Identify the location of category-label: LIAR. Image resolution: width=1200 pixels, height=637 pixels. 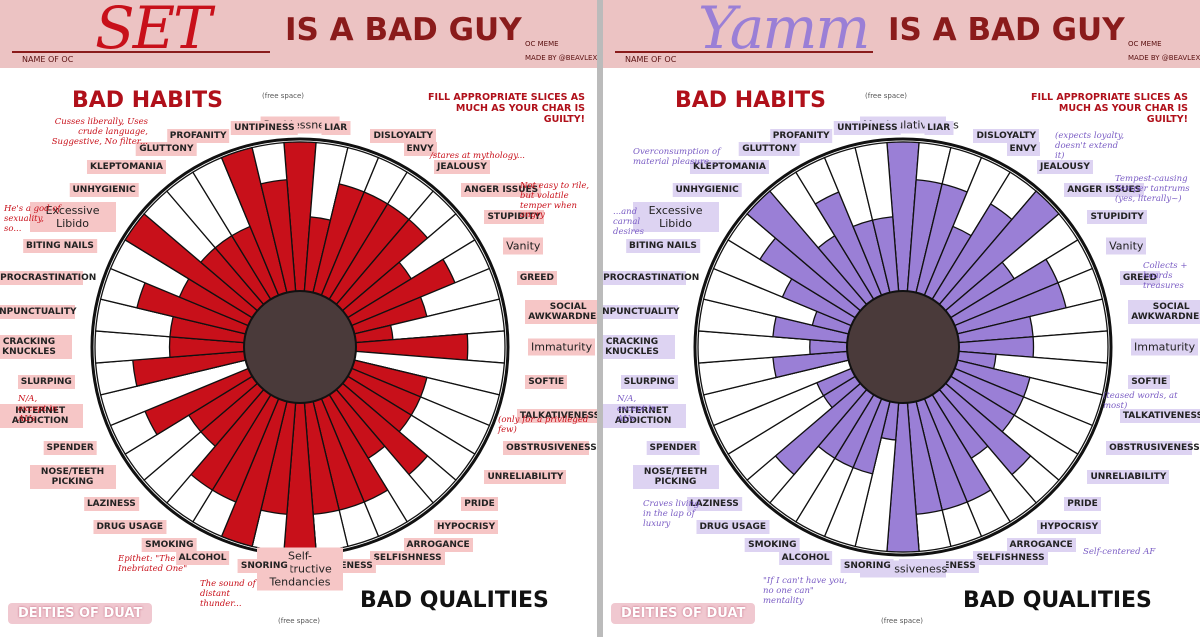
(939, 127).